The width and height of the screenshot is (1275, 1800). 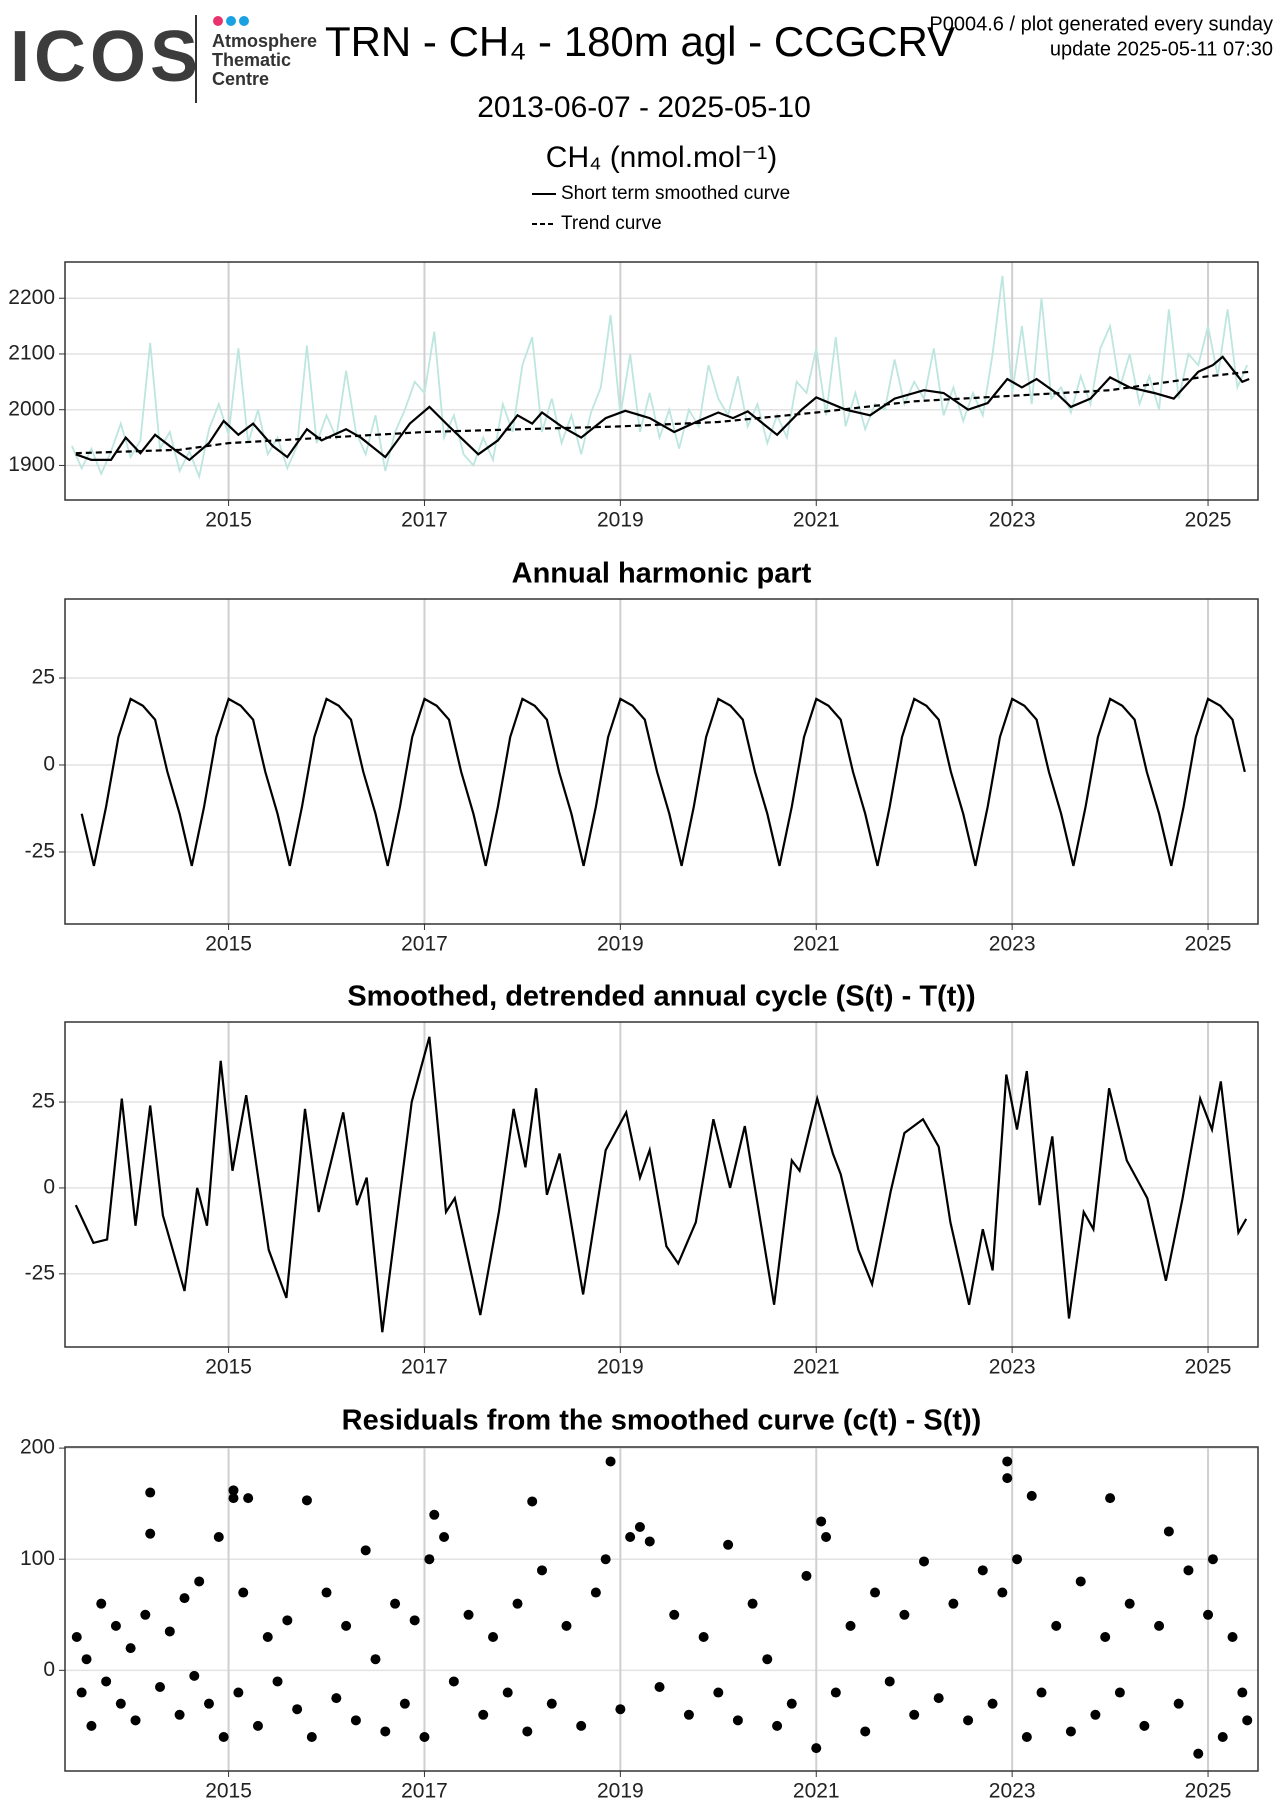 What do you see at coordinates (662, 574) in the screenshot?
I see `chart-title: Annual harmonic part` at bounding box center [662, 574].